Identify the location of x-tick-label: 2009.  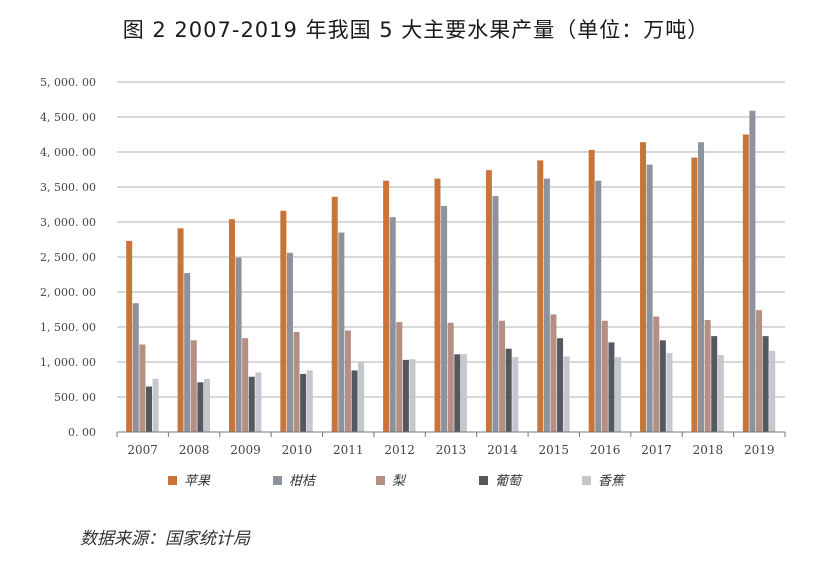
(245, 450).